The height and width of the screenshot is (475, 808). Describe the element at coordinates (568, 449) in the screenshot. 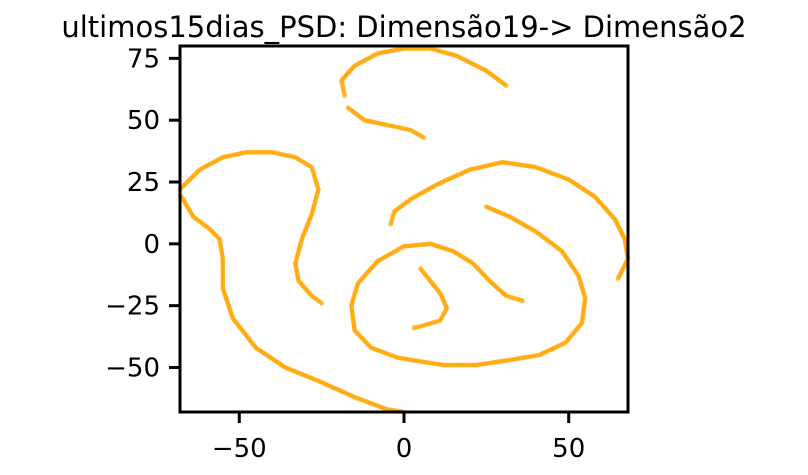

I see `x-tick-label: 50` at that location.